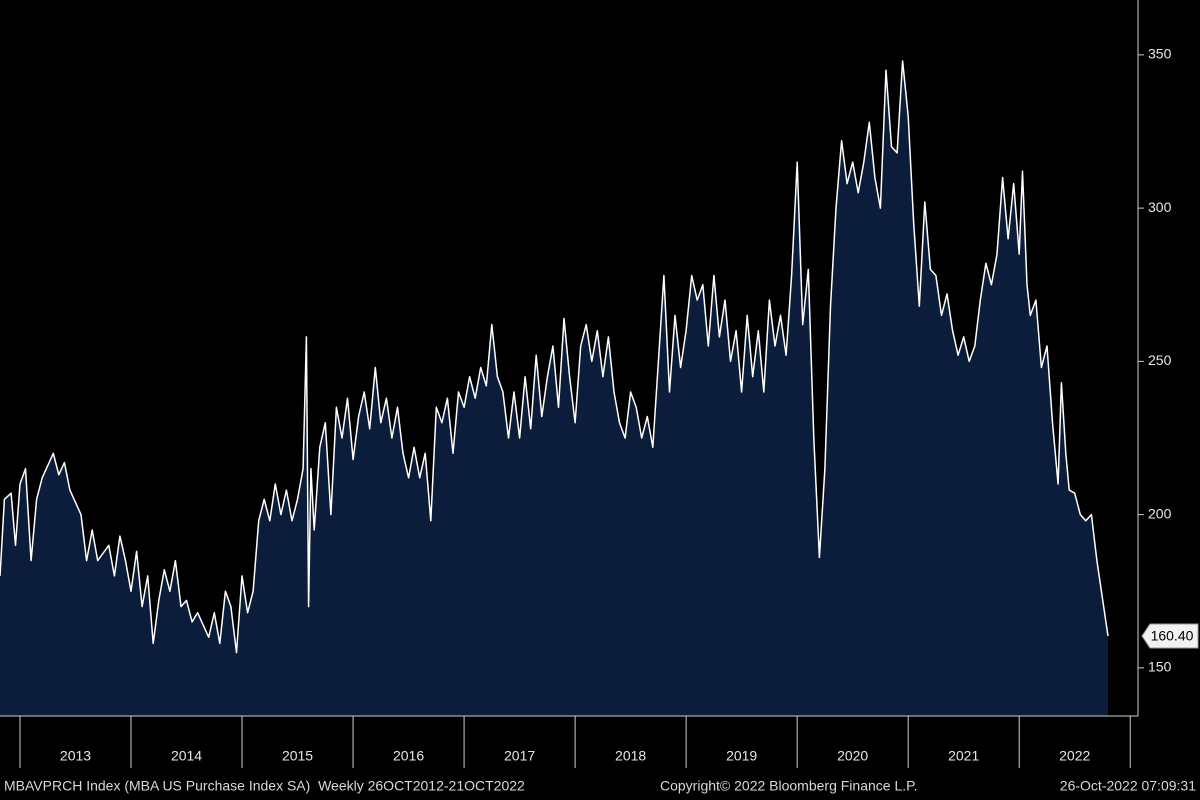  Describe the element at coordinates (630, 756) in the screenshot. I see `x-tick-label: 2018` at that location.